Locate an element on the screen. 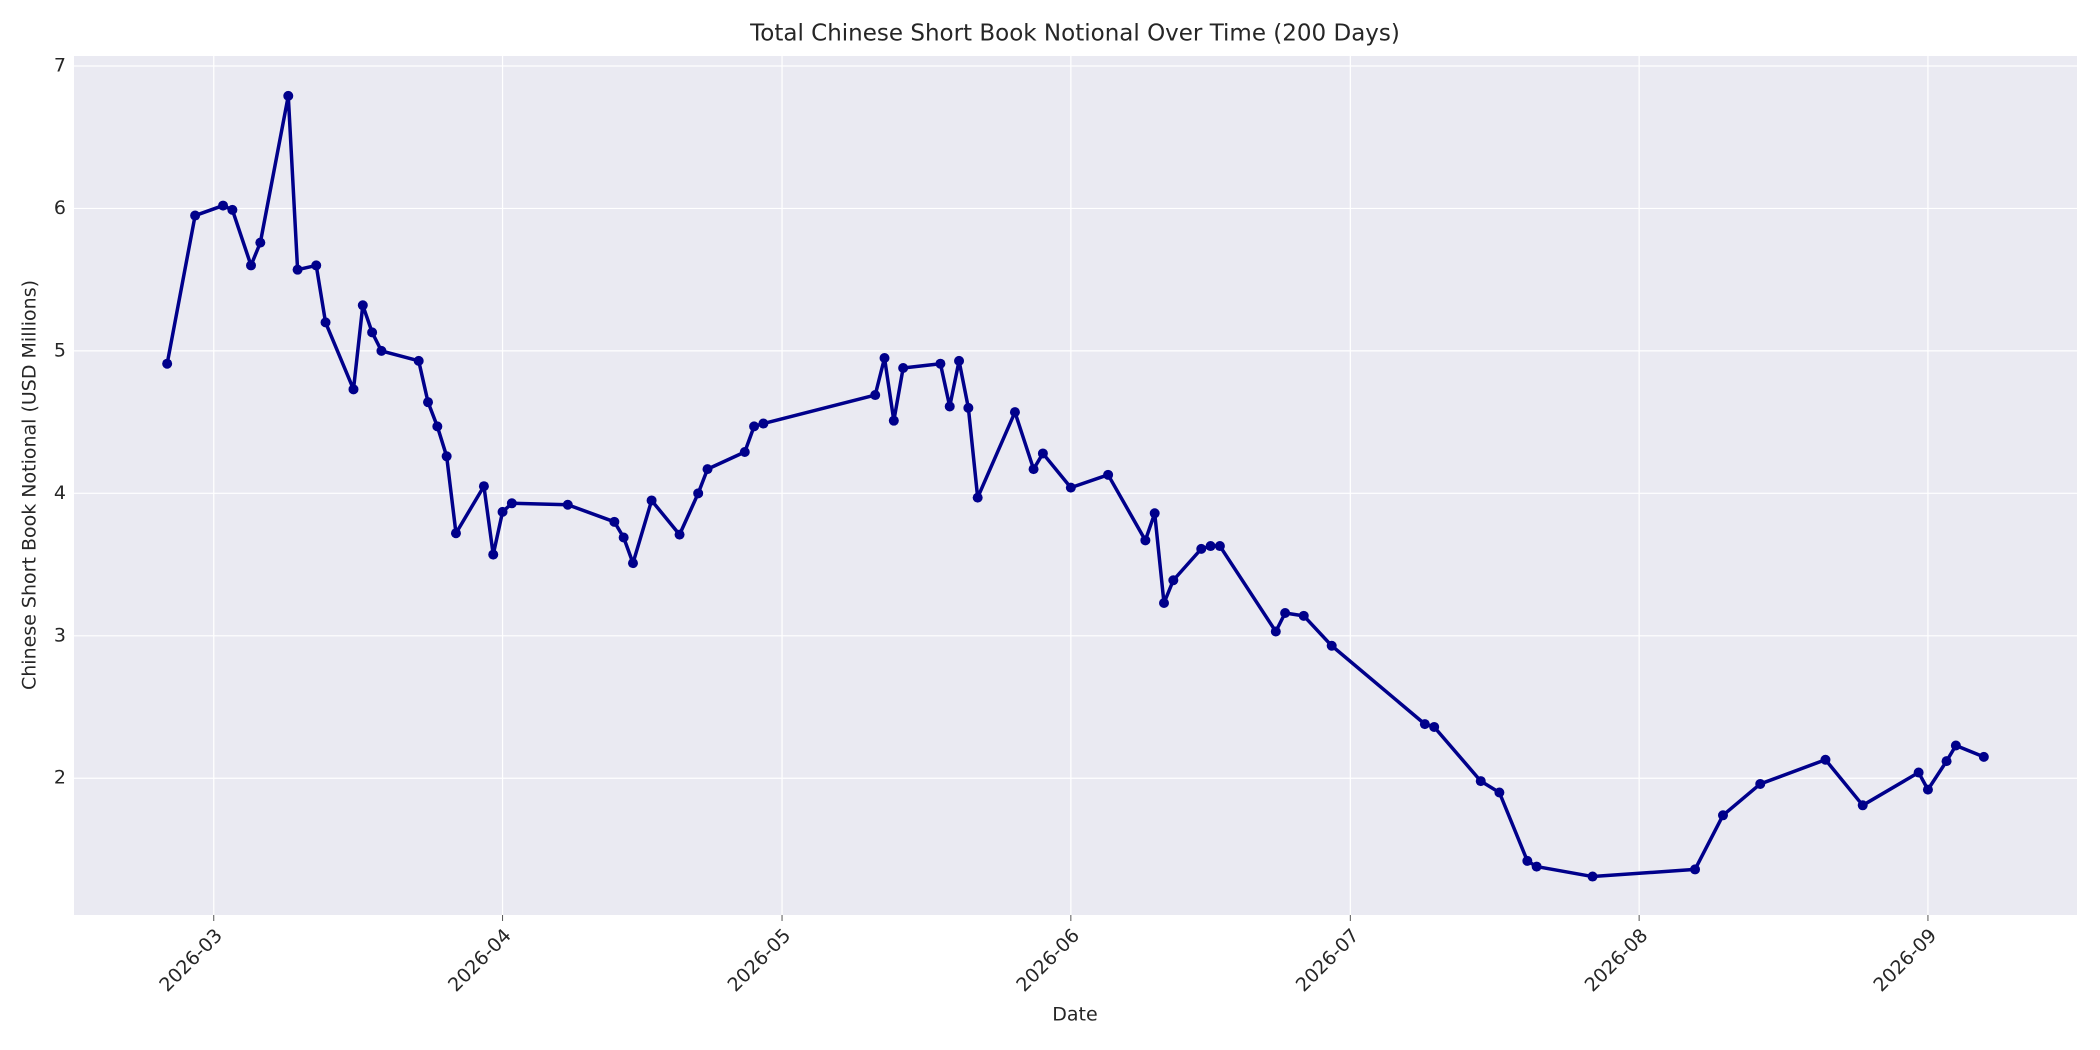 The width and height of the screenshot is (2100, 1050). y-tick-label: 7 is located at coordinates (60, 65).